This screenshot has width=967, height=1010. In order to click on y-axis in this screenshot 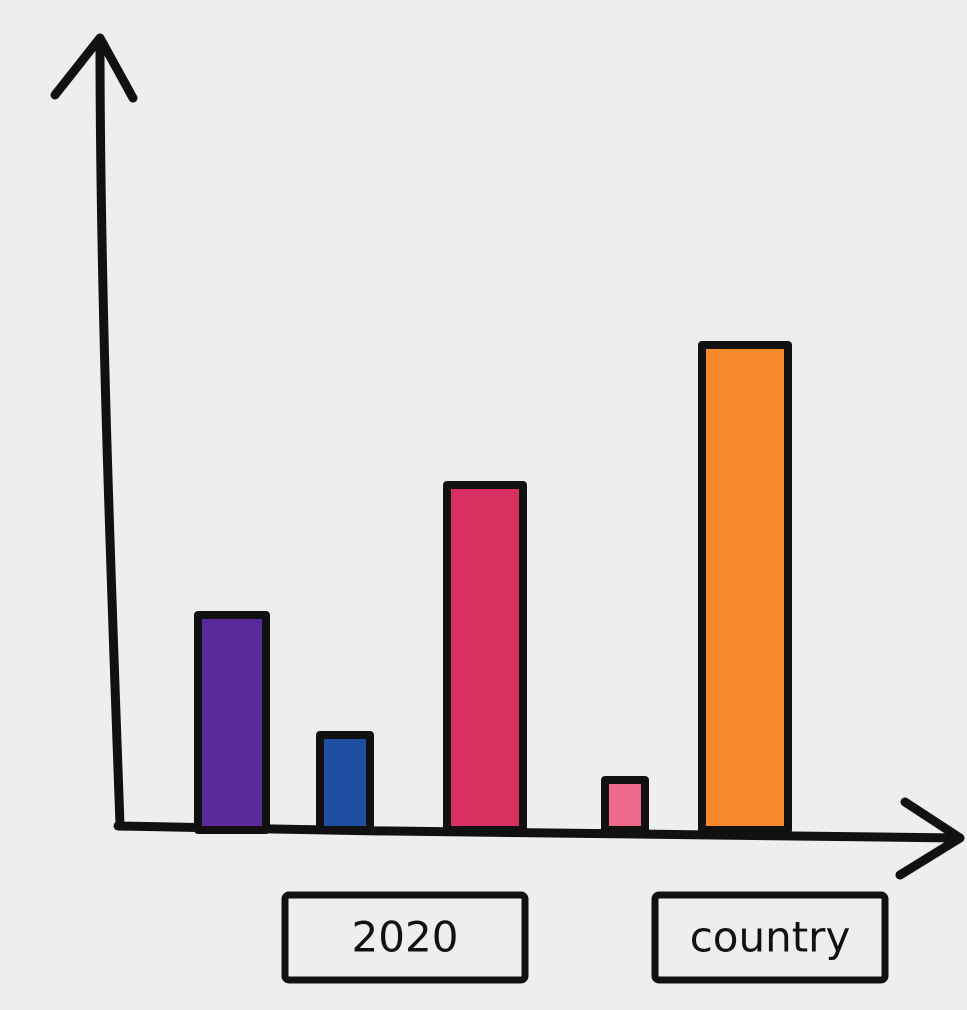, I will do `click(110, 432)`.